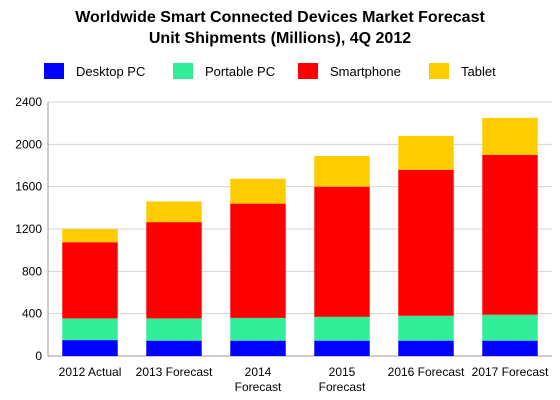  I want to click on y-tick-label: 0, so click(38, 356).